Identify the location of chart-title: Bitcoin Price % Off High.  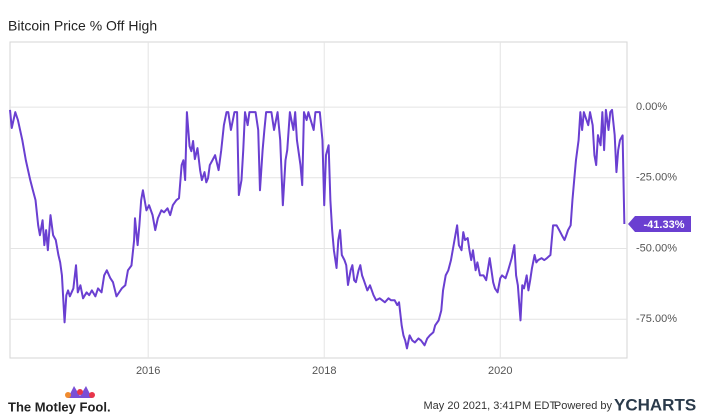
(82, 26).